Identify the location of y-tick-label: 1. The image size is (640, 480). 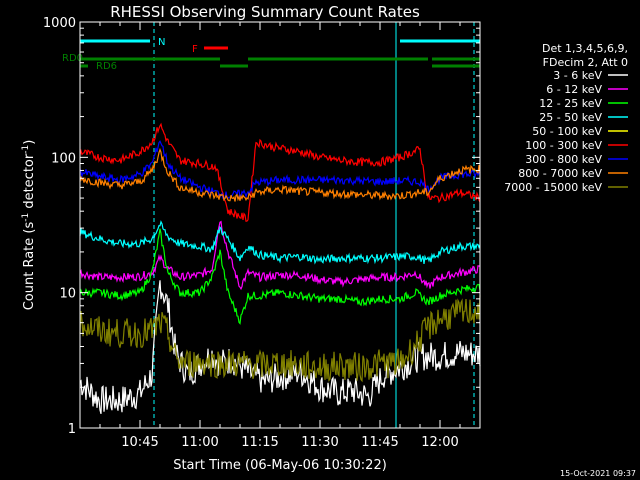
(72, 429).